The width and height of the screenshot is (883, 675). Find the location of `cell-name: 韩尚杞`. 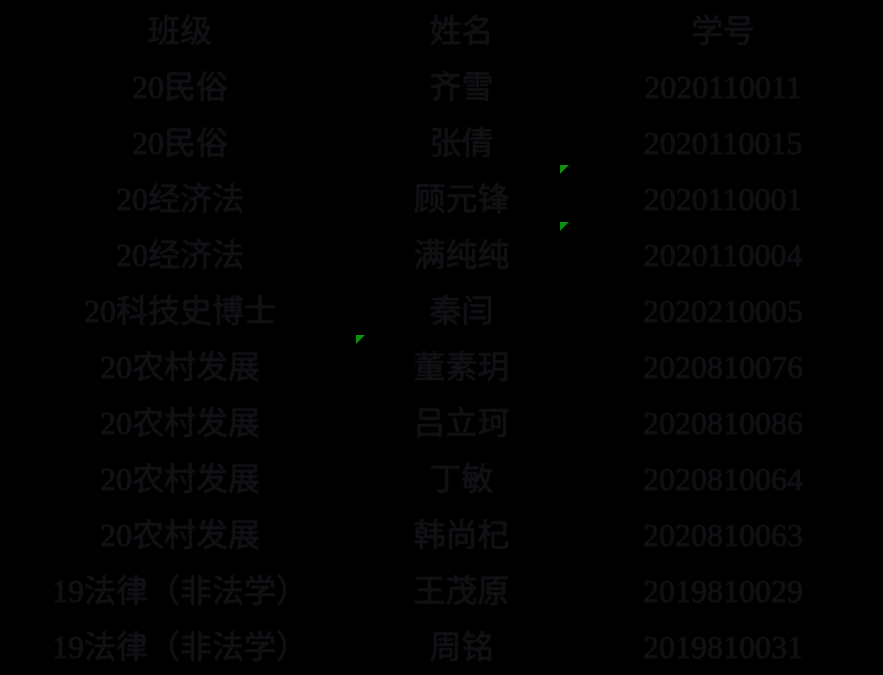

cell-name: 韩尚杞 is located at coordinates (461, 535).